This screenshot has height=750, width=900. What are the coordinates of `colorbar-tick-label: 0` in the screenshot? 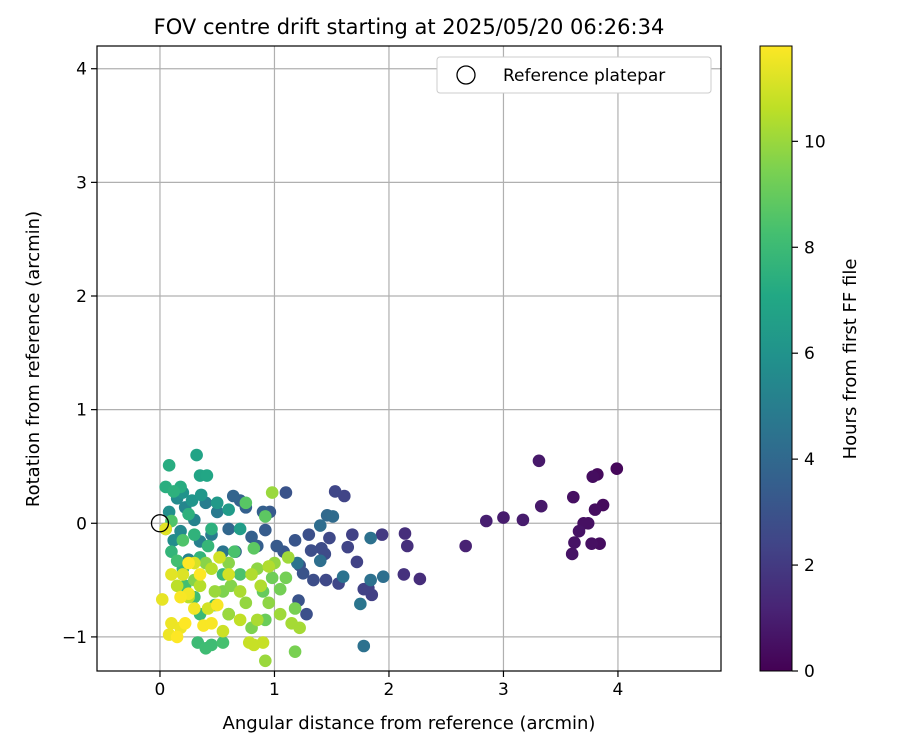 It's located at (809, 672).